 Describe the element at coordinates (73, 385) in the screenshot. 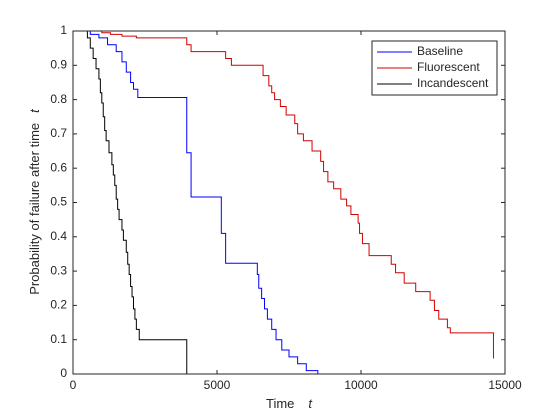

I see `x-tick-label: 0` at that location.